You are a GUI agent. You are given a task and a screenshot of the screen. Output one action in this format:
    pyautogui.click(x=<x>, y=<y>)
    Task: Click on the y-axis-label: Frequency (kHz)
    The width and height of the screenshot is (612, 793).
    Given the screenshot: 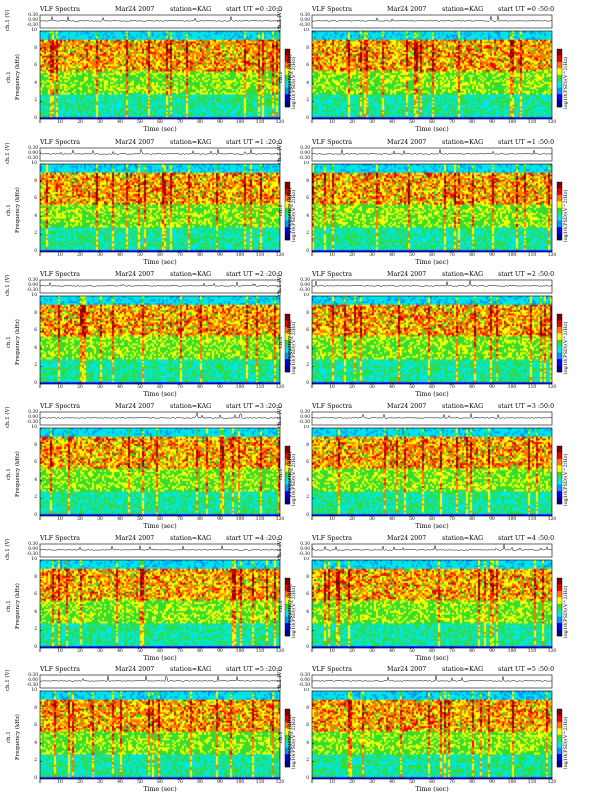 What is the action you would take?
    pyautogui.click(x=18, y=474)
    